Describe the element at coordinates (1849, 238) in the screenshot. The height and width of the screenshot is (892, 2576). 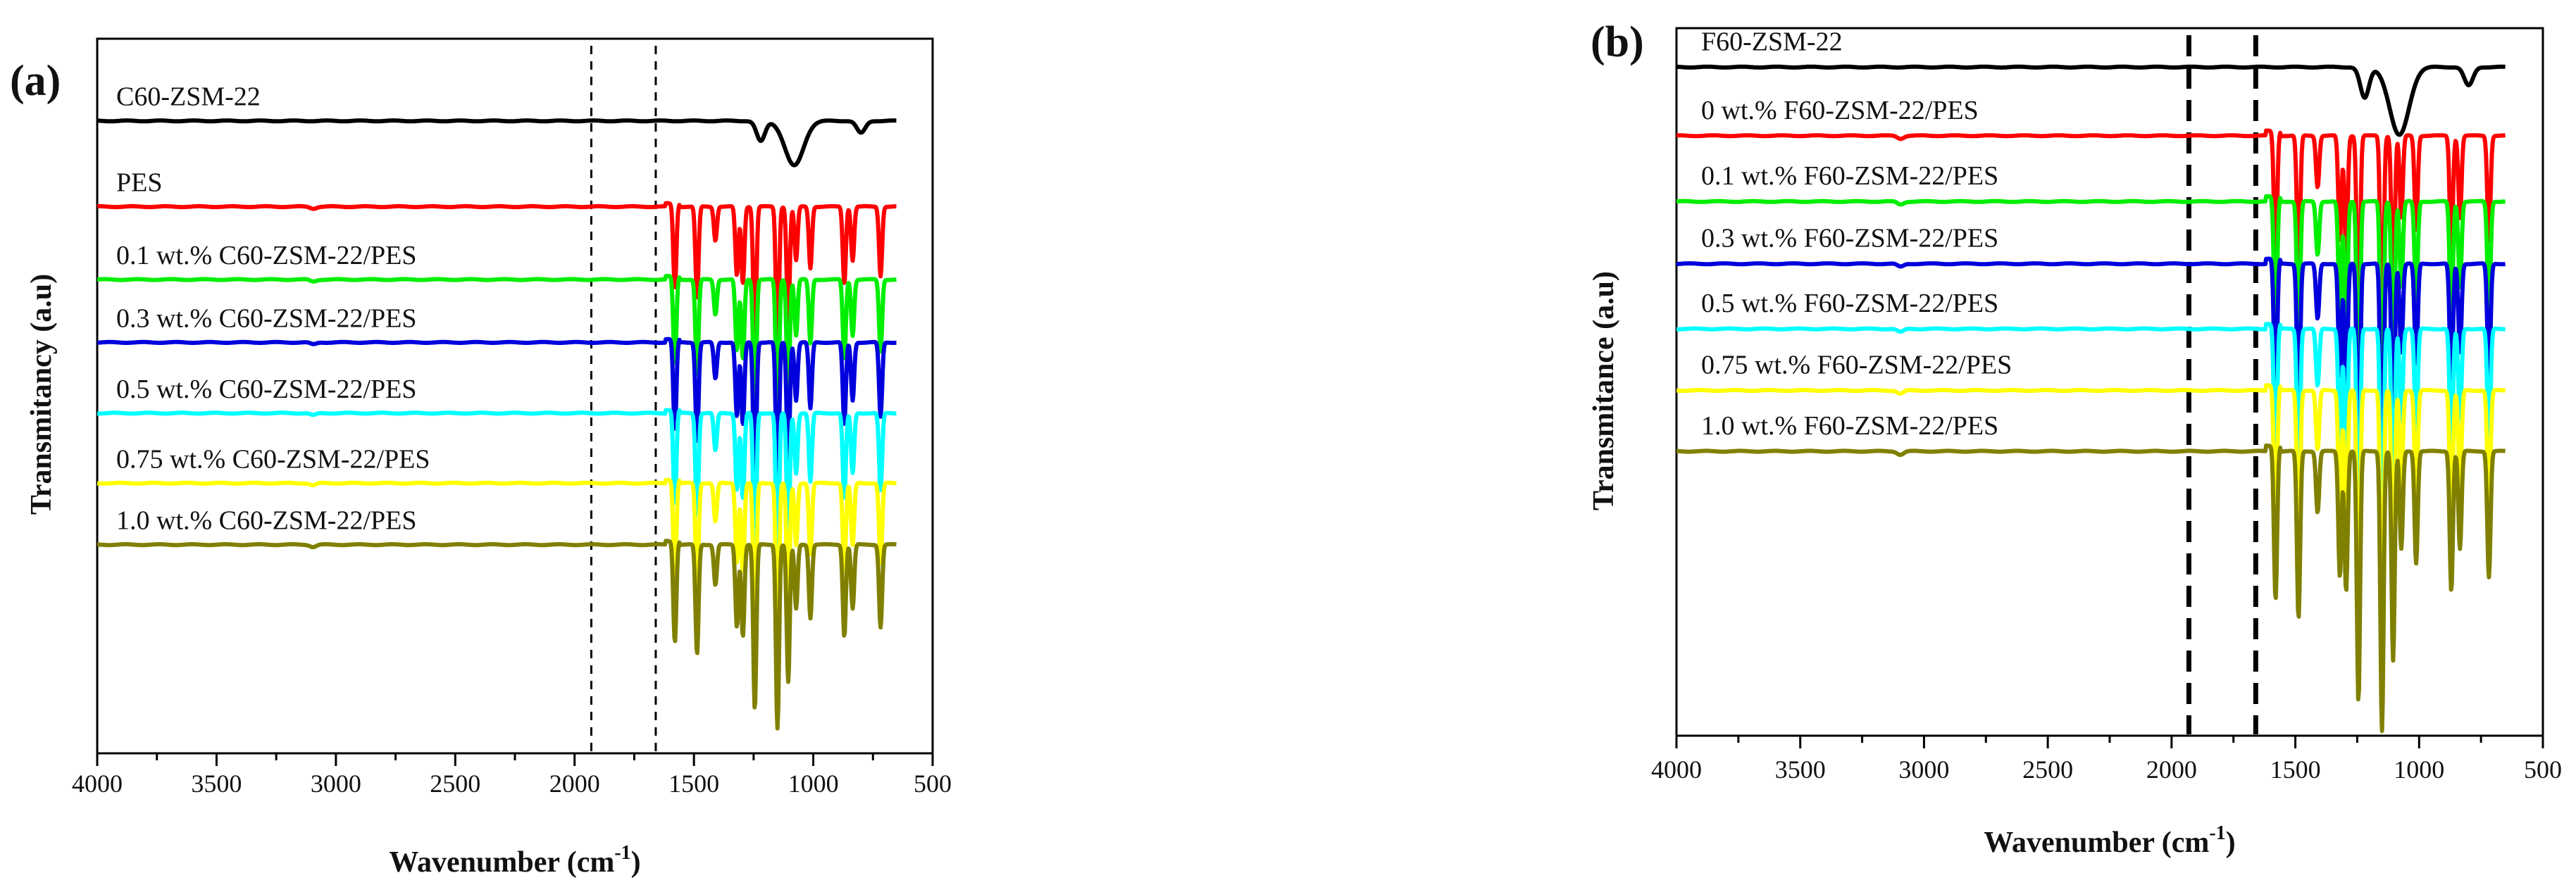
I see `series-label: 0.3 wt.% F60-ZSM-22/PES` at that location.